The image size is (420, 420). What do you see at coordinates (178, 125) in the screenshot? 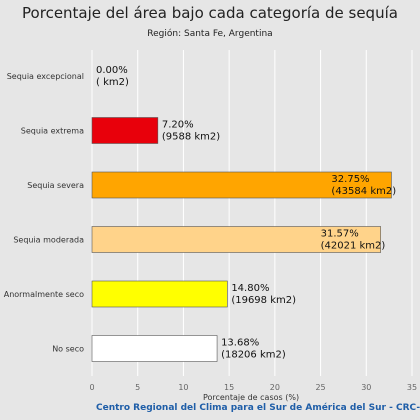
I see `data-label-percent: 7.20%` at bounding box center [178, 125].